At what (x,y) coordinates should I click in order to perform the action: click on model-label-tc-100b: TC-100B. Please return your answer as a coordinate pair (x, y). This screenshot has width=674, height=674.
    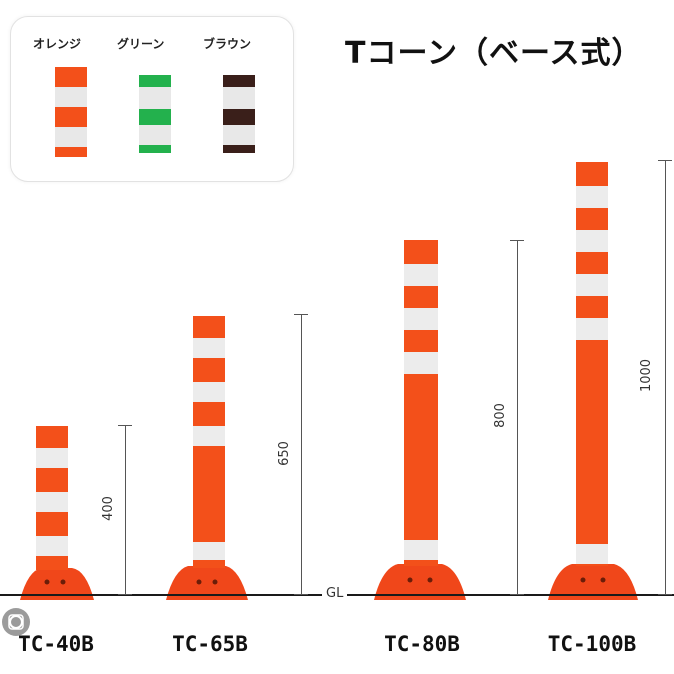
    Looking at the image, I should click on (592, 644).